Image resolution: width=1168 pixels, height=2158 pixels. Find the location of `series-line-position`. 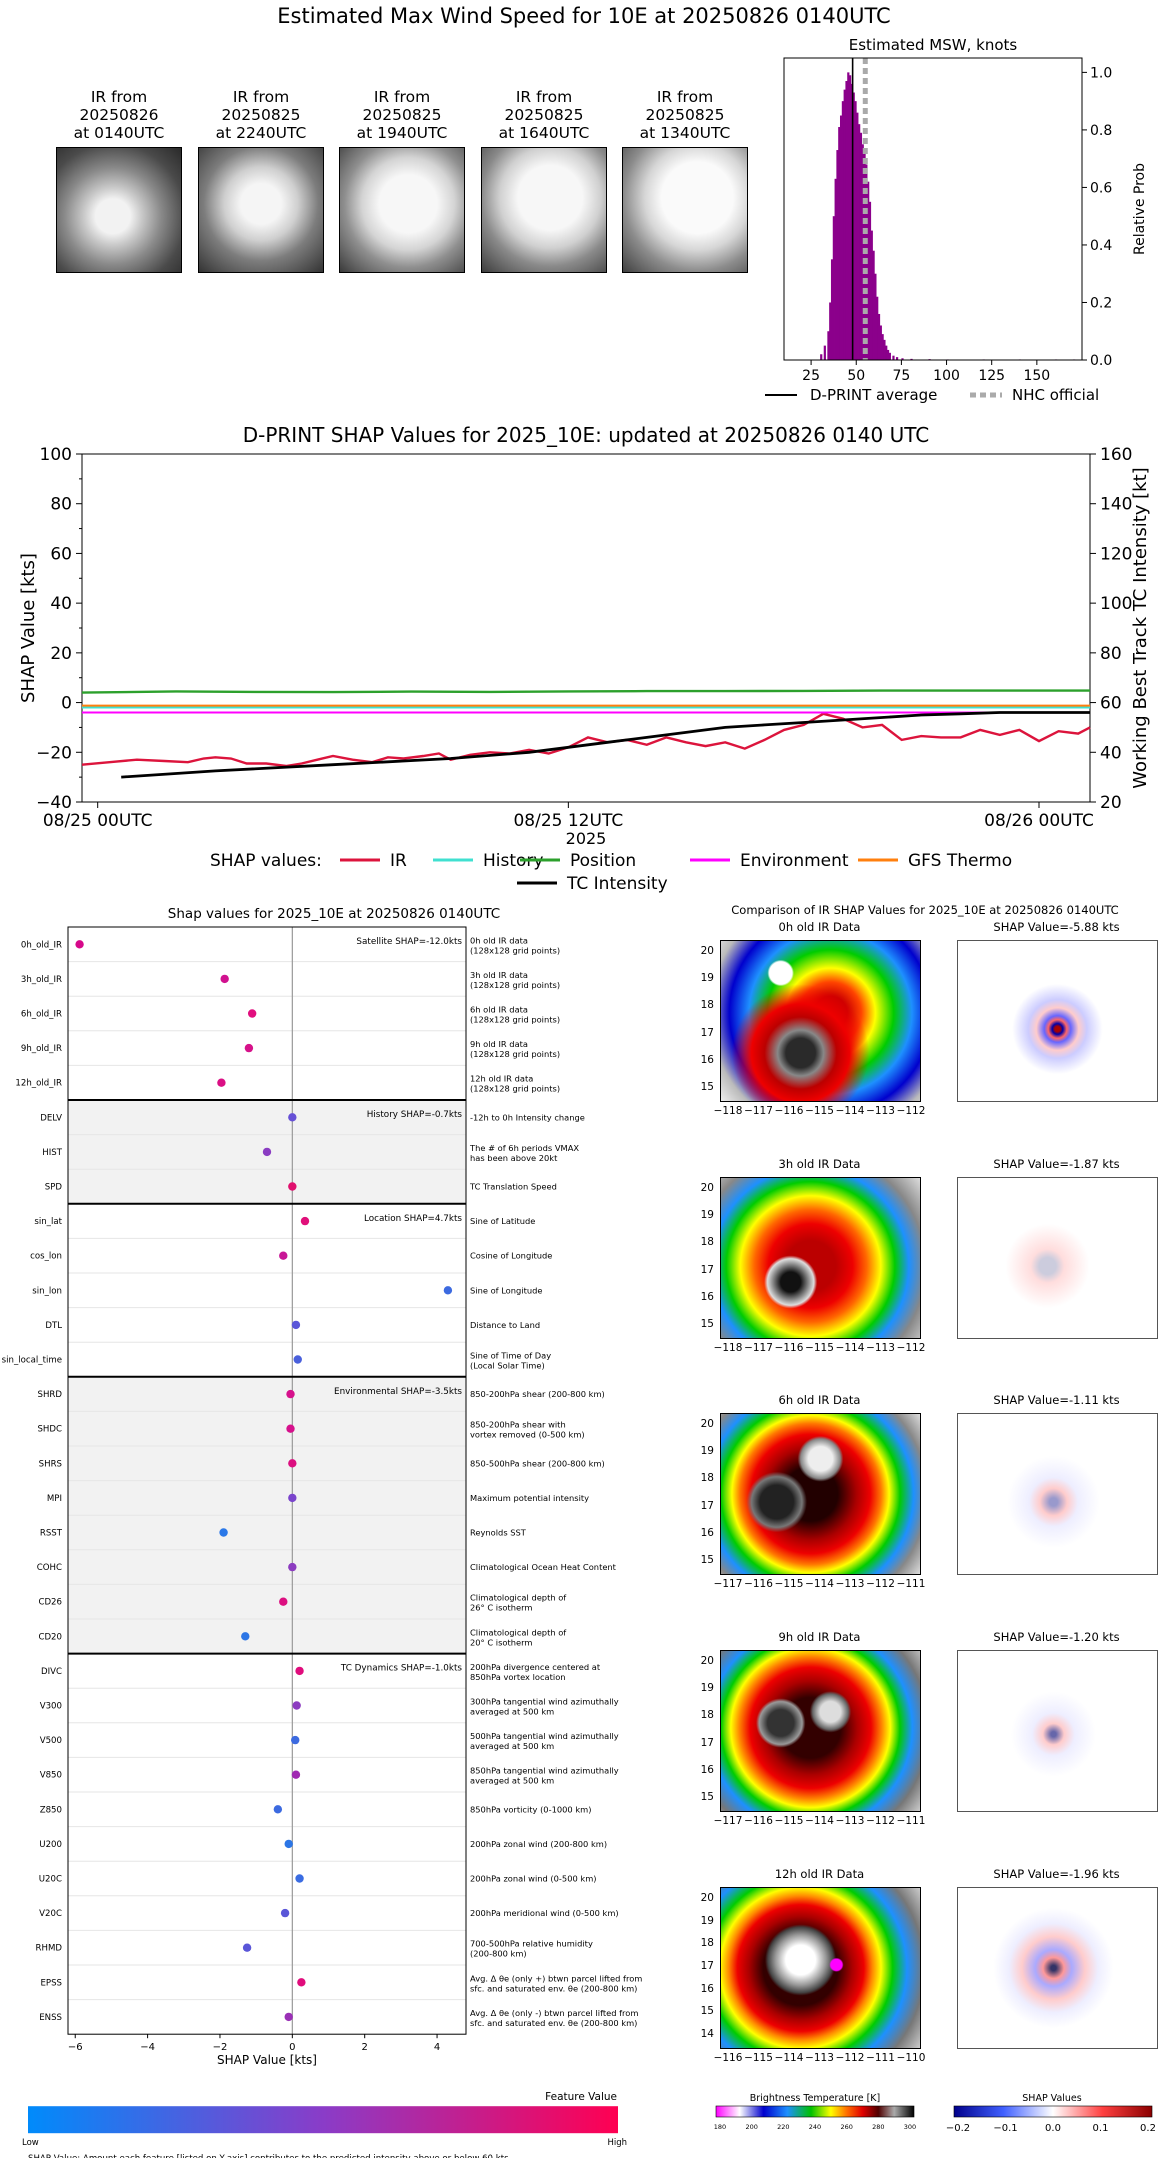

series-line-position is located at coordinates (585, 691).